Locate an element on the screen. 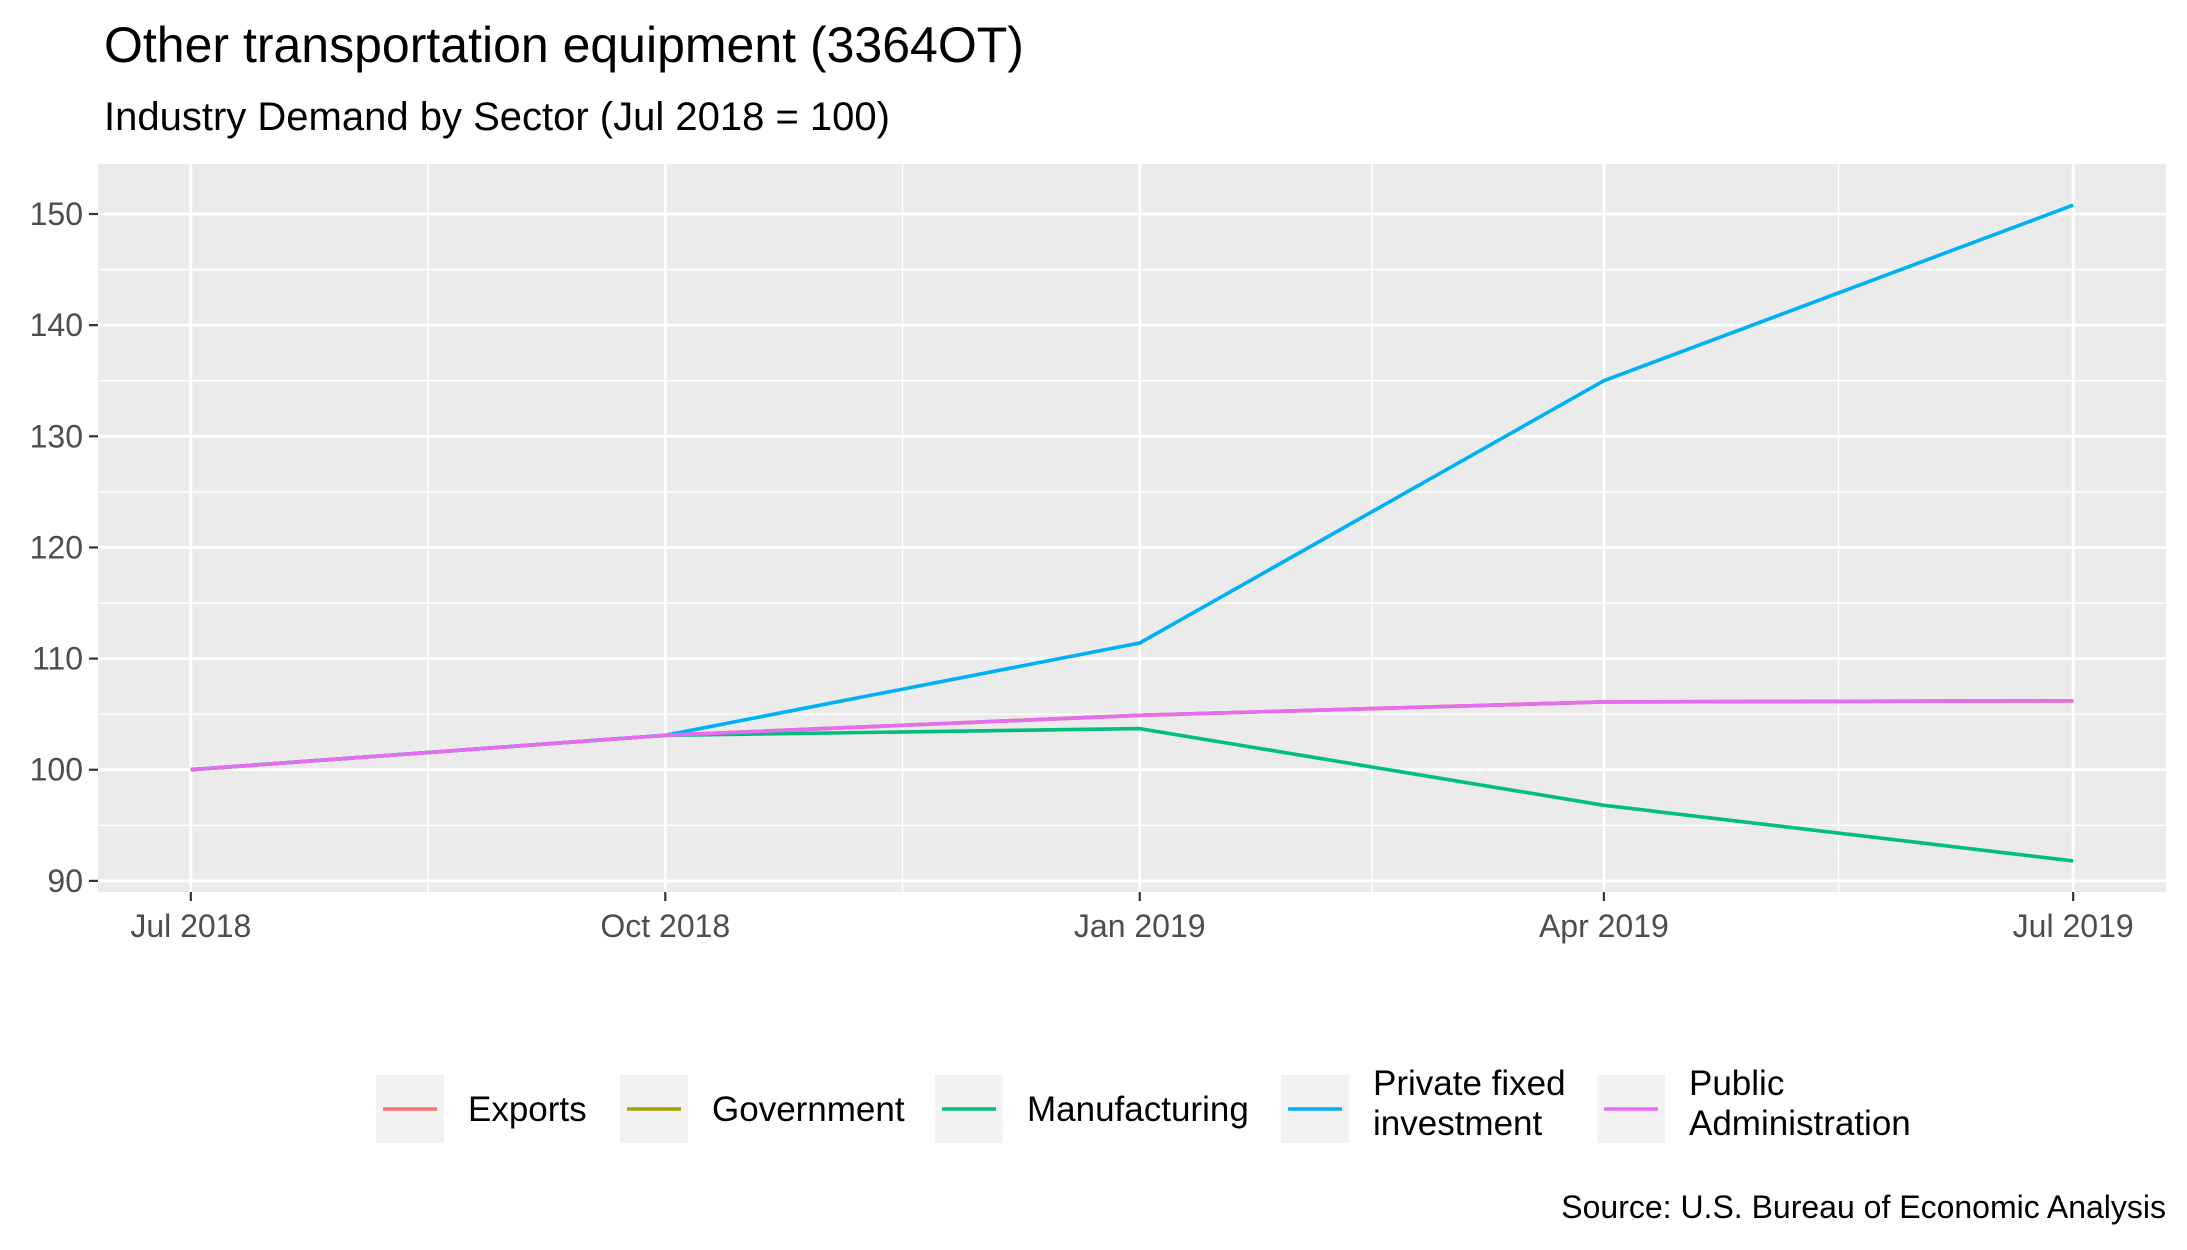 The height and width of the screenshot is (1250, 2187). x-tick-label: Oct 2018 is located at coordinates (665, 926).